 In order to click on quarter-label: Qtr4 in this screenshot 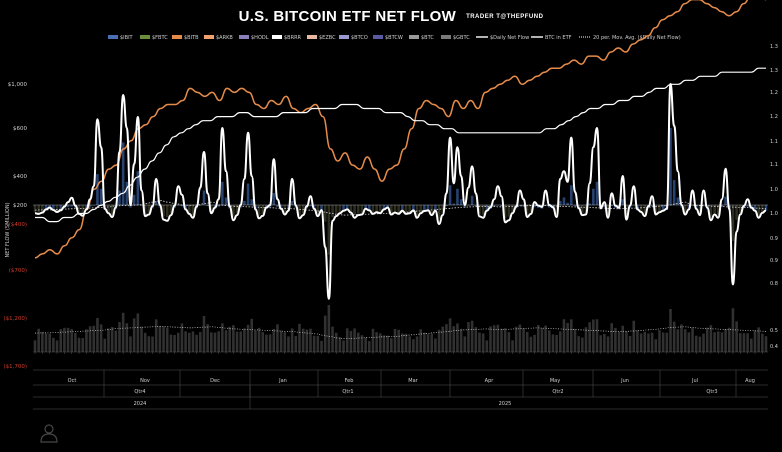, I will do `click(139, 392)`.